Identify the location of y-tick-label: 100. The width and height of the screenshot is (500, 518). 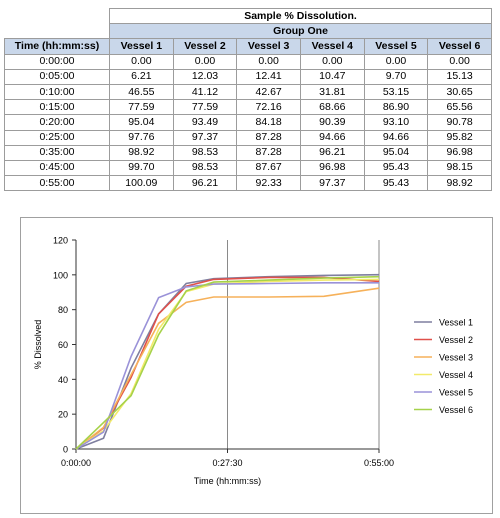
(60, 275).